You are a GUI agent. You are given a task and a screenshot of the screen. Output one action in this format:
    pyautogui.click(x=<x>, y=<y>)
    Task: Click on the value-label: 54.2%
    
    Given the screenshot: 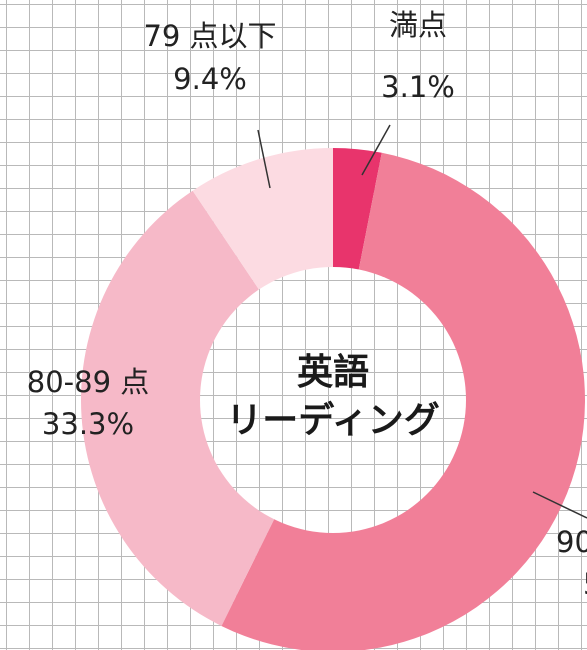 What is the action you would take?
    pyautogui.click(x=585, y=584)
    